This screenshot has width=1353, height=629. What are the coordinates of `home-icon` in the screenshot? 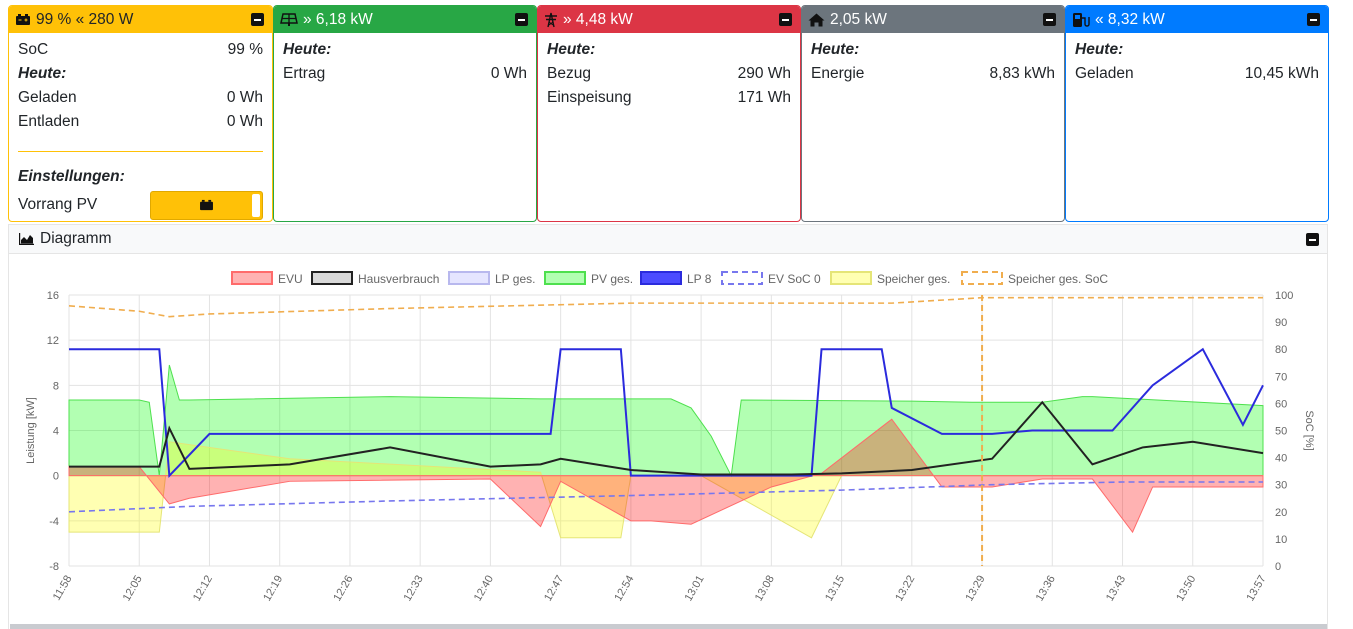 It's located at (816, 20).